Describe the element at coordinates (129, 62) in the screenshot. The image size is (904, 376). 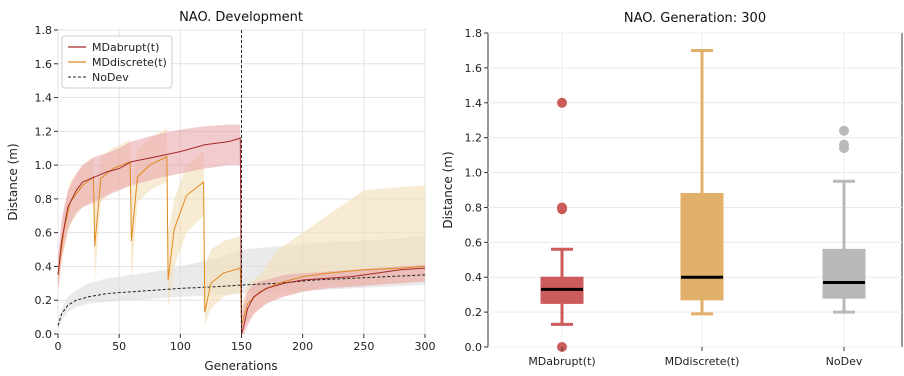
I see `legend-label-discrete: MDdiscrete(t)` at that location.